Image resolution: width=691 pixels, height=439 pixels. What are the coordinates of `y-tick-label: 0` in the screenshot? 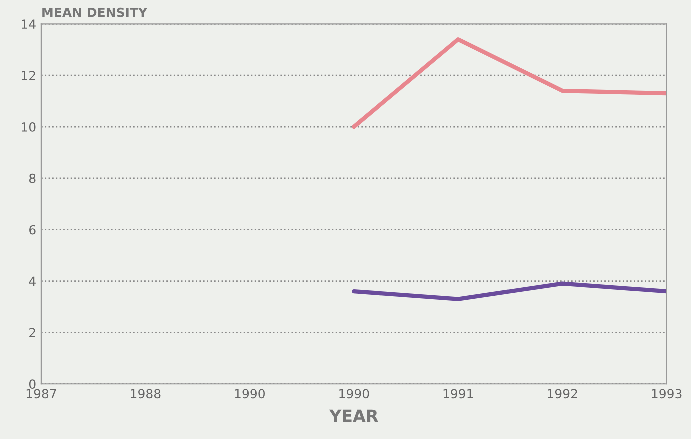 It's located at (32, 385).